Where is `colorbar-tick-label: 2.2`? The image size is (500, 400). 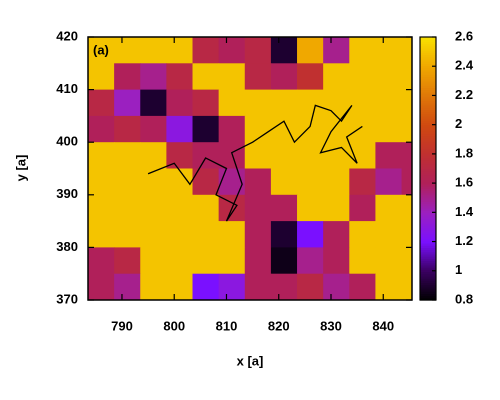
colorbar-tick-label: 2.2 is located at coordinates (464, 94).